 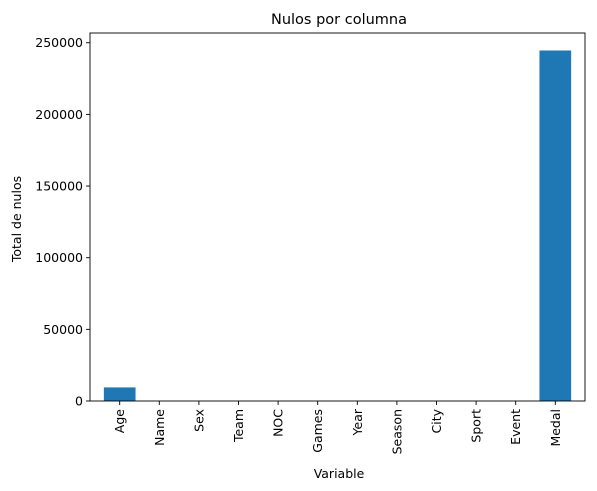 I want to click on y-axis-label: Total de nulos, so click(x=16, y=219).